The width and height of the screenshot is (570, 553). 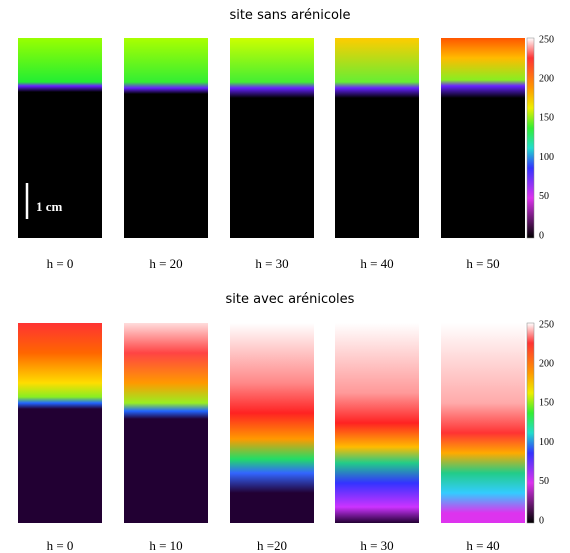 What do you see at coordinates (482, 263) in the screenshot?
I see `image-label: h = 50` at bounding box center [482, 263].